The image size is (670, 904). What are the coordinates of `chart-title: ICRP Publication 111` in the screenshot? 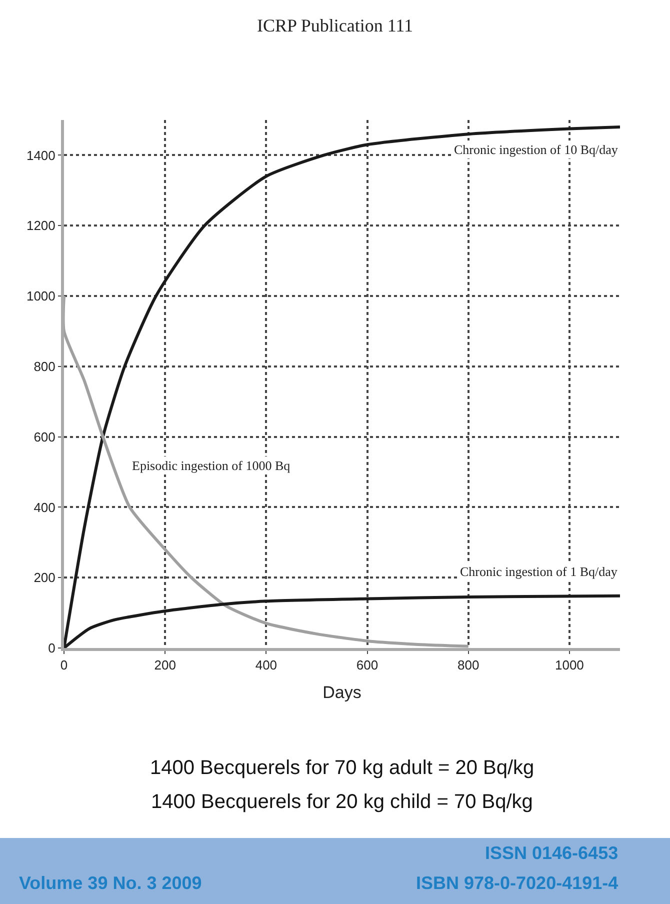 It's located at (335, 25).